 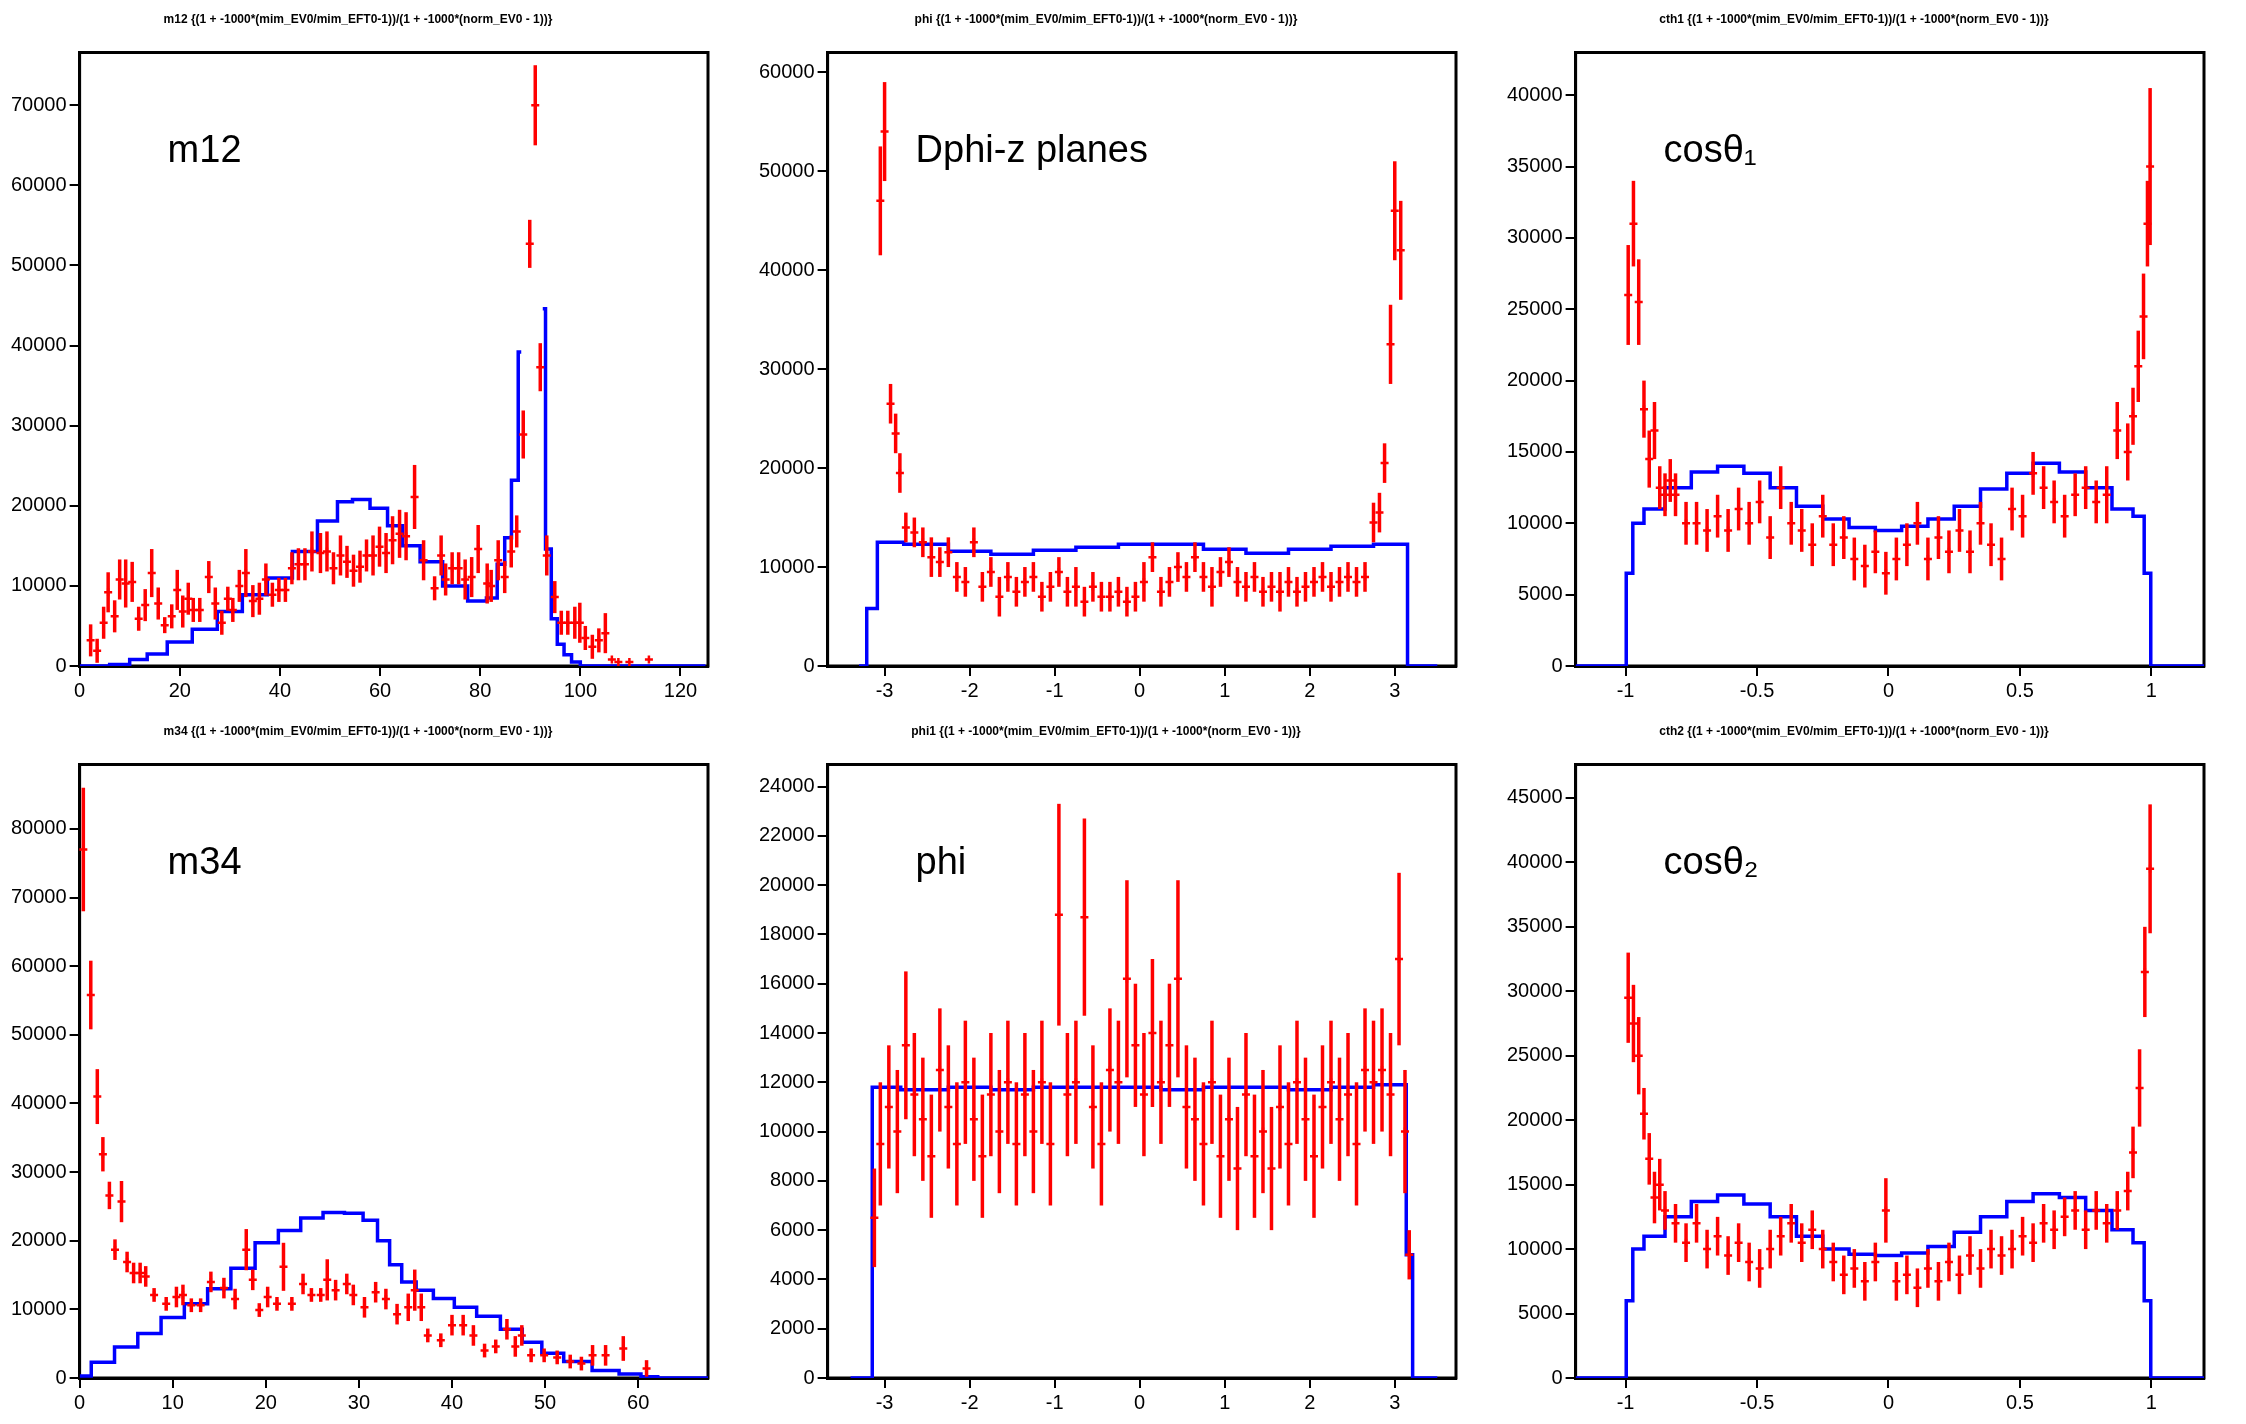 What do you see at coordinates (545, 1401) in the screenshot?
I see `x-tick-label: 50` at bounding box center [545, 1401].